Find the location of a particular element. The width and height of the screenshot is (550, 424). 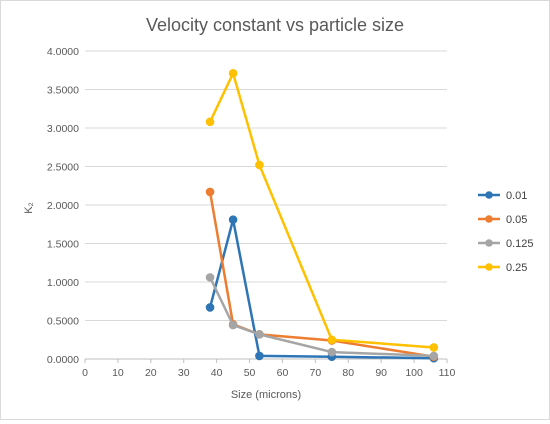

legend-item: 0.25 is located at coordinates (502, 268).